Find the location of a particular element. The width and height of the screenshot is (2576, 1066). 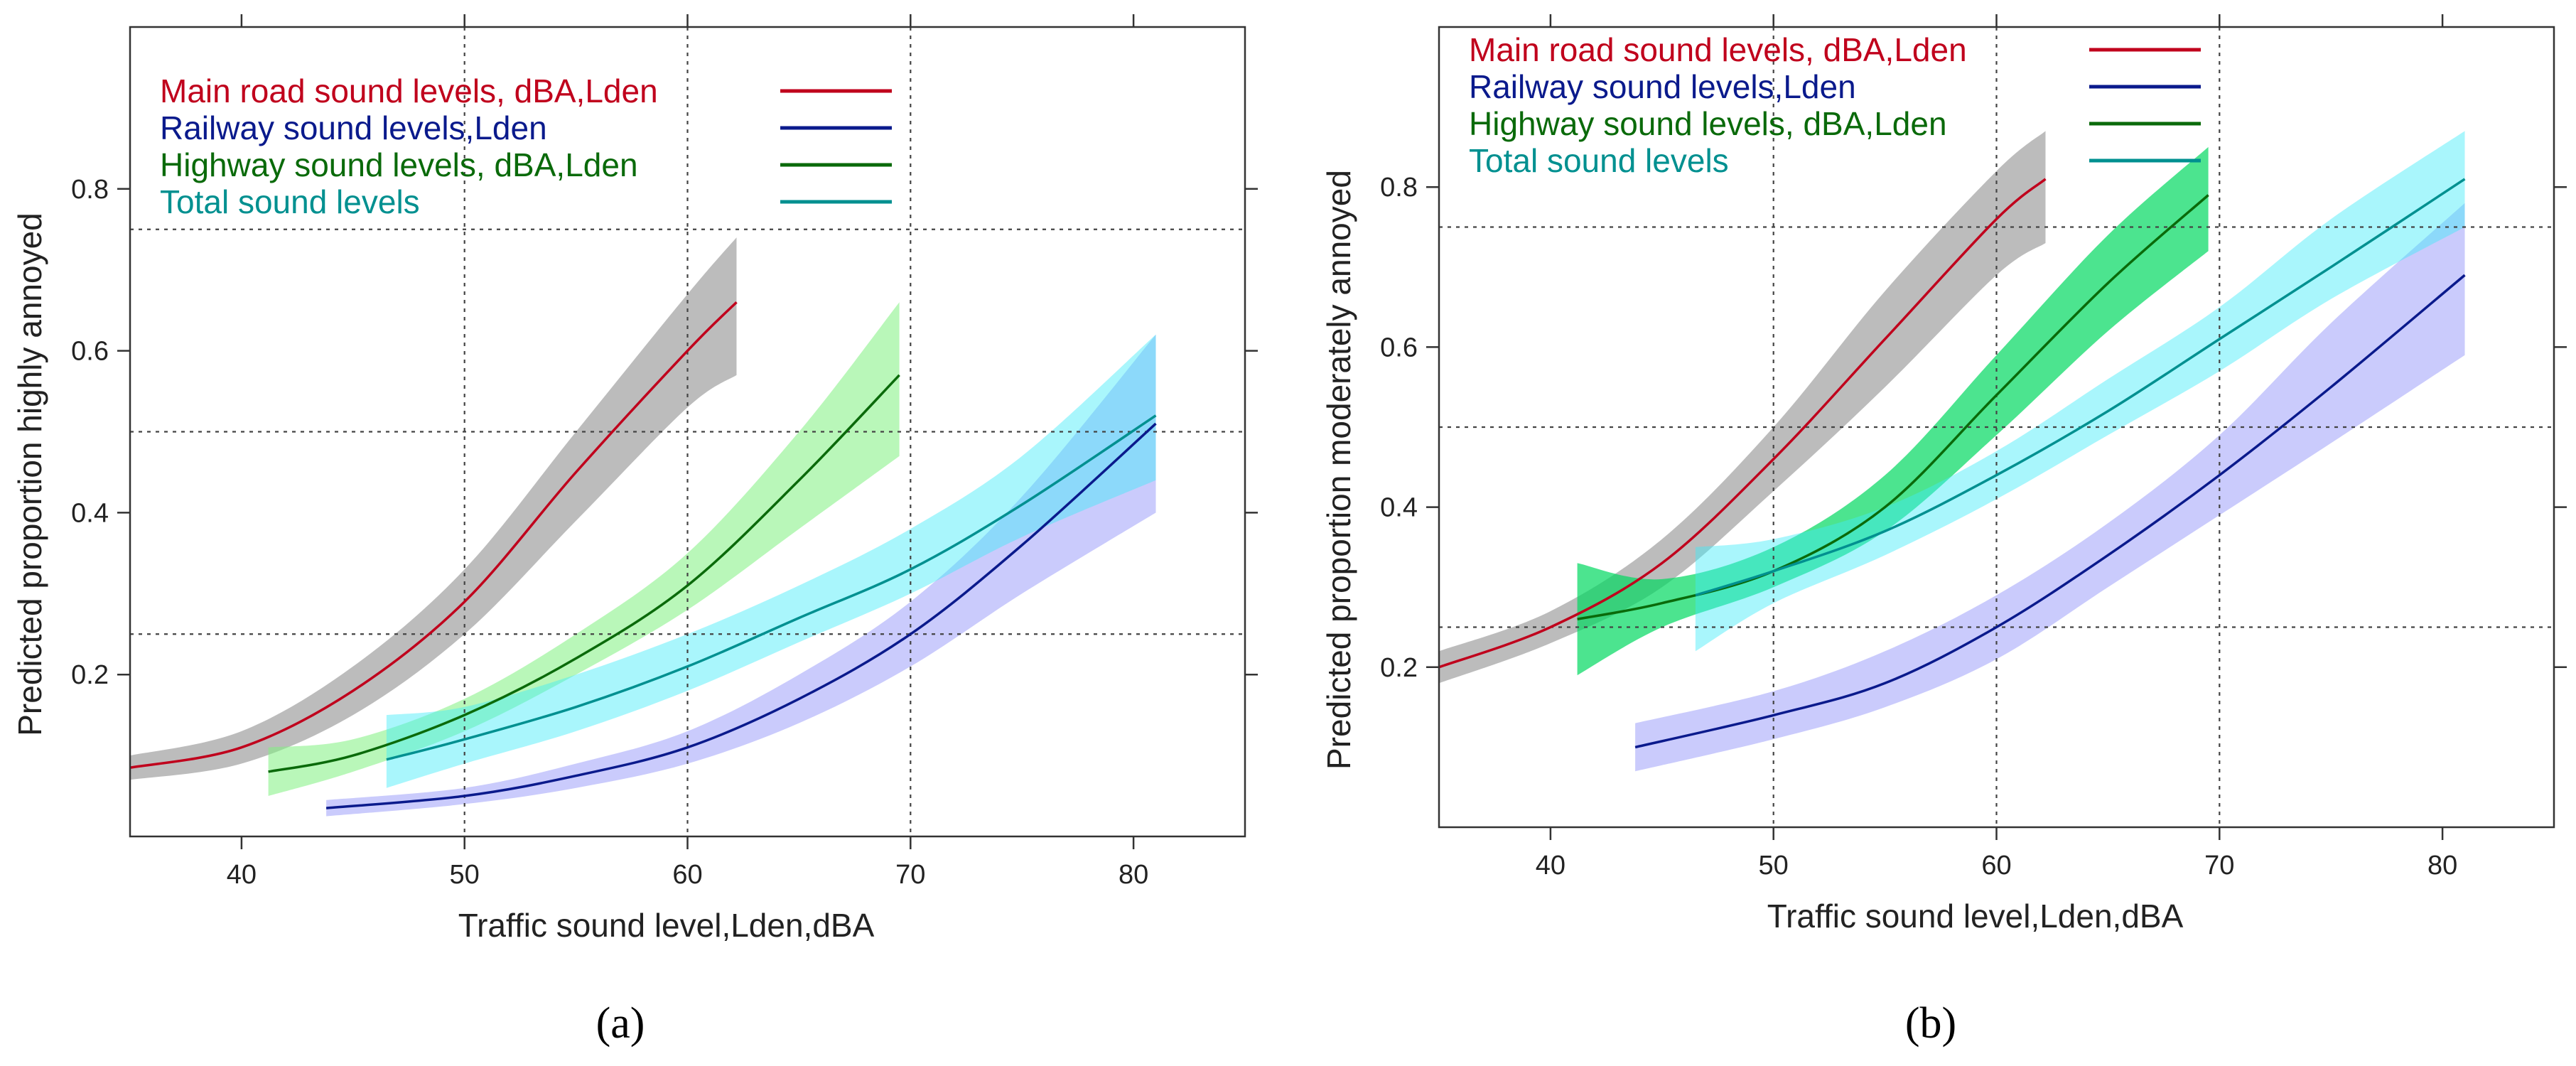

panel-caption: (b) is located at coordinates (1931, 1023).